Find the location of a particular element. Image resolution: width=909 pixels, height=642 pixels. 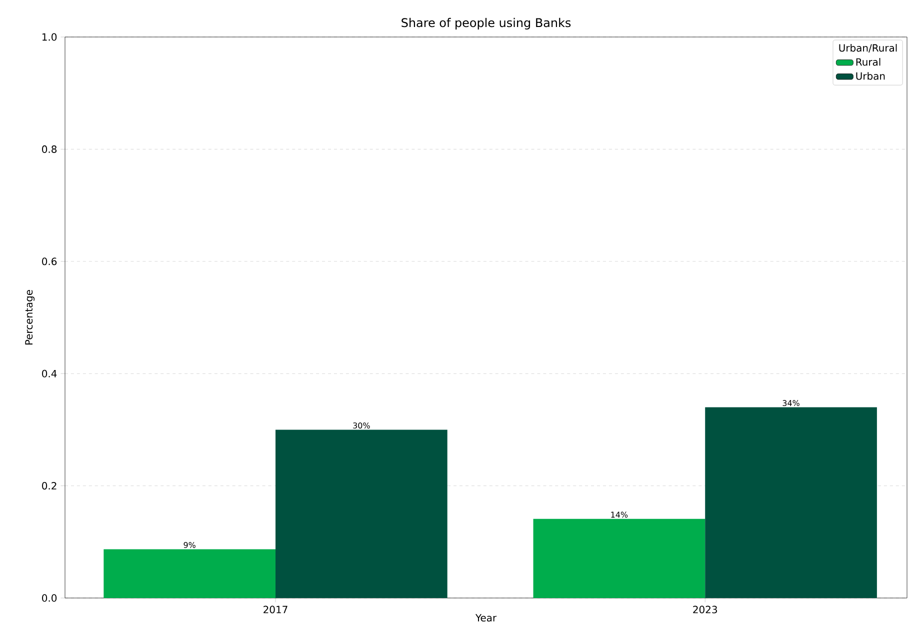

chart-title: Share of people using Banks is located at coordinates (486, 24).